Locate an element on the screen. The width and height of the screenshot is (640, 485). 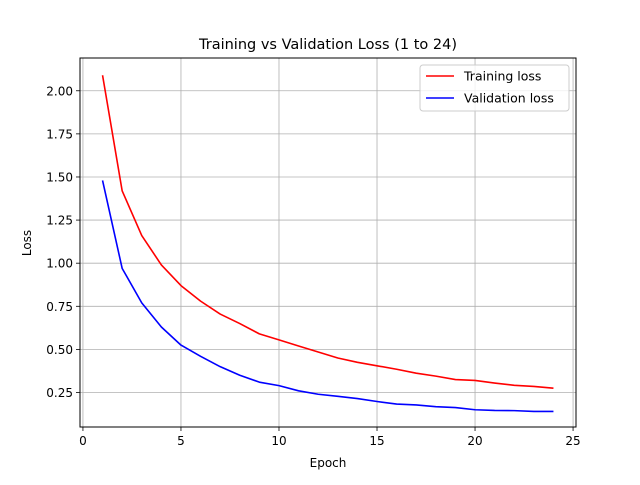
x-tick-label: 0 is located at coordinates (83, 441).